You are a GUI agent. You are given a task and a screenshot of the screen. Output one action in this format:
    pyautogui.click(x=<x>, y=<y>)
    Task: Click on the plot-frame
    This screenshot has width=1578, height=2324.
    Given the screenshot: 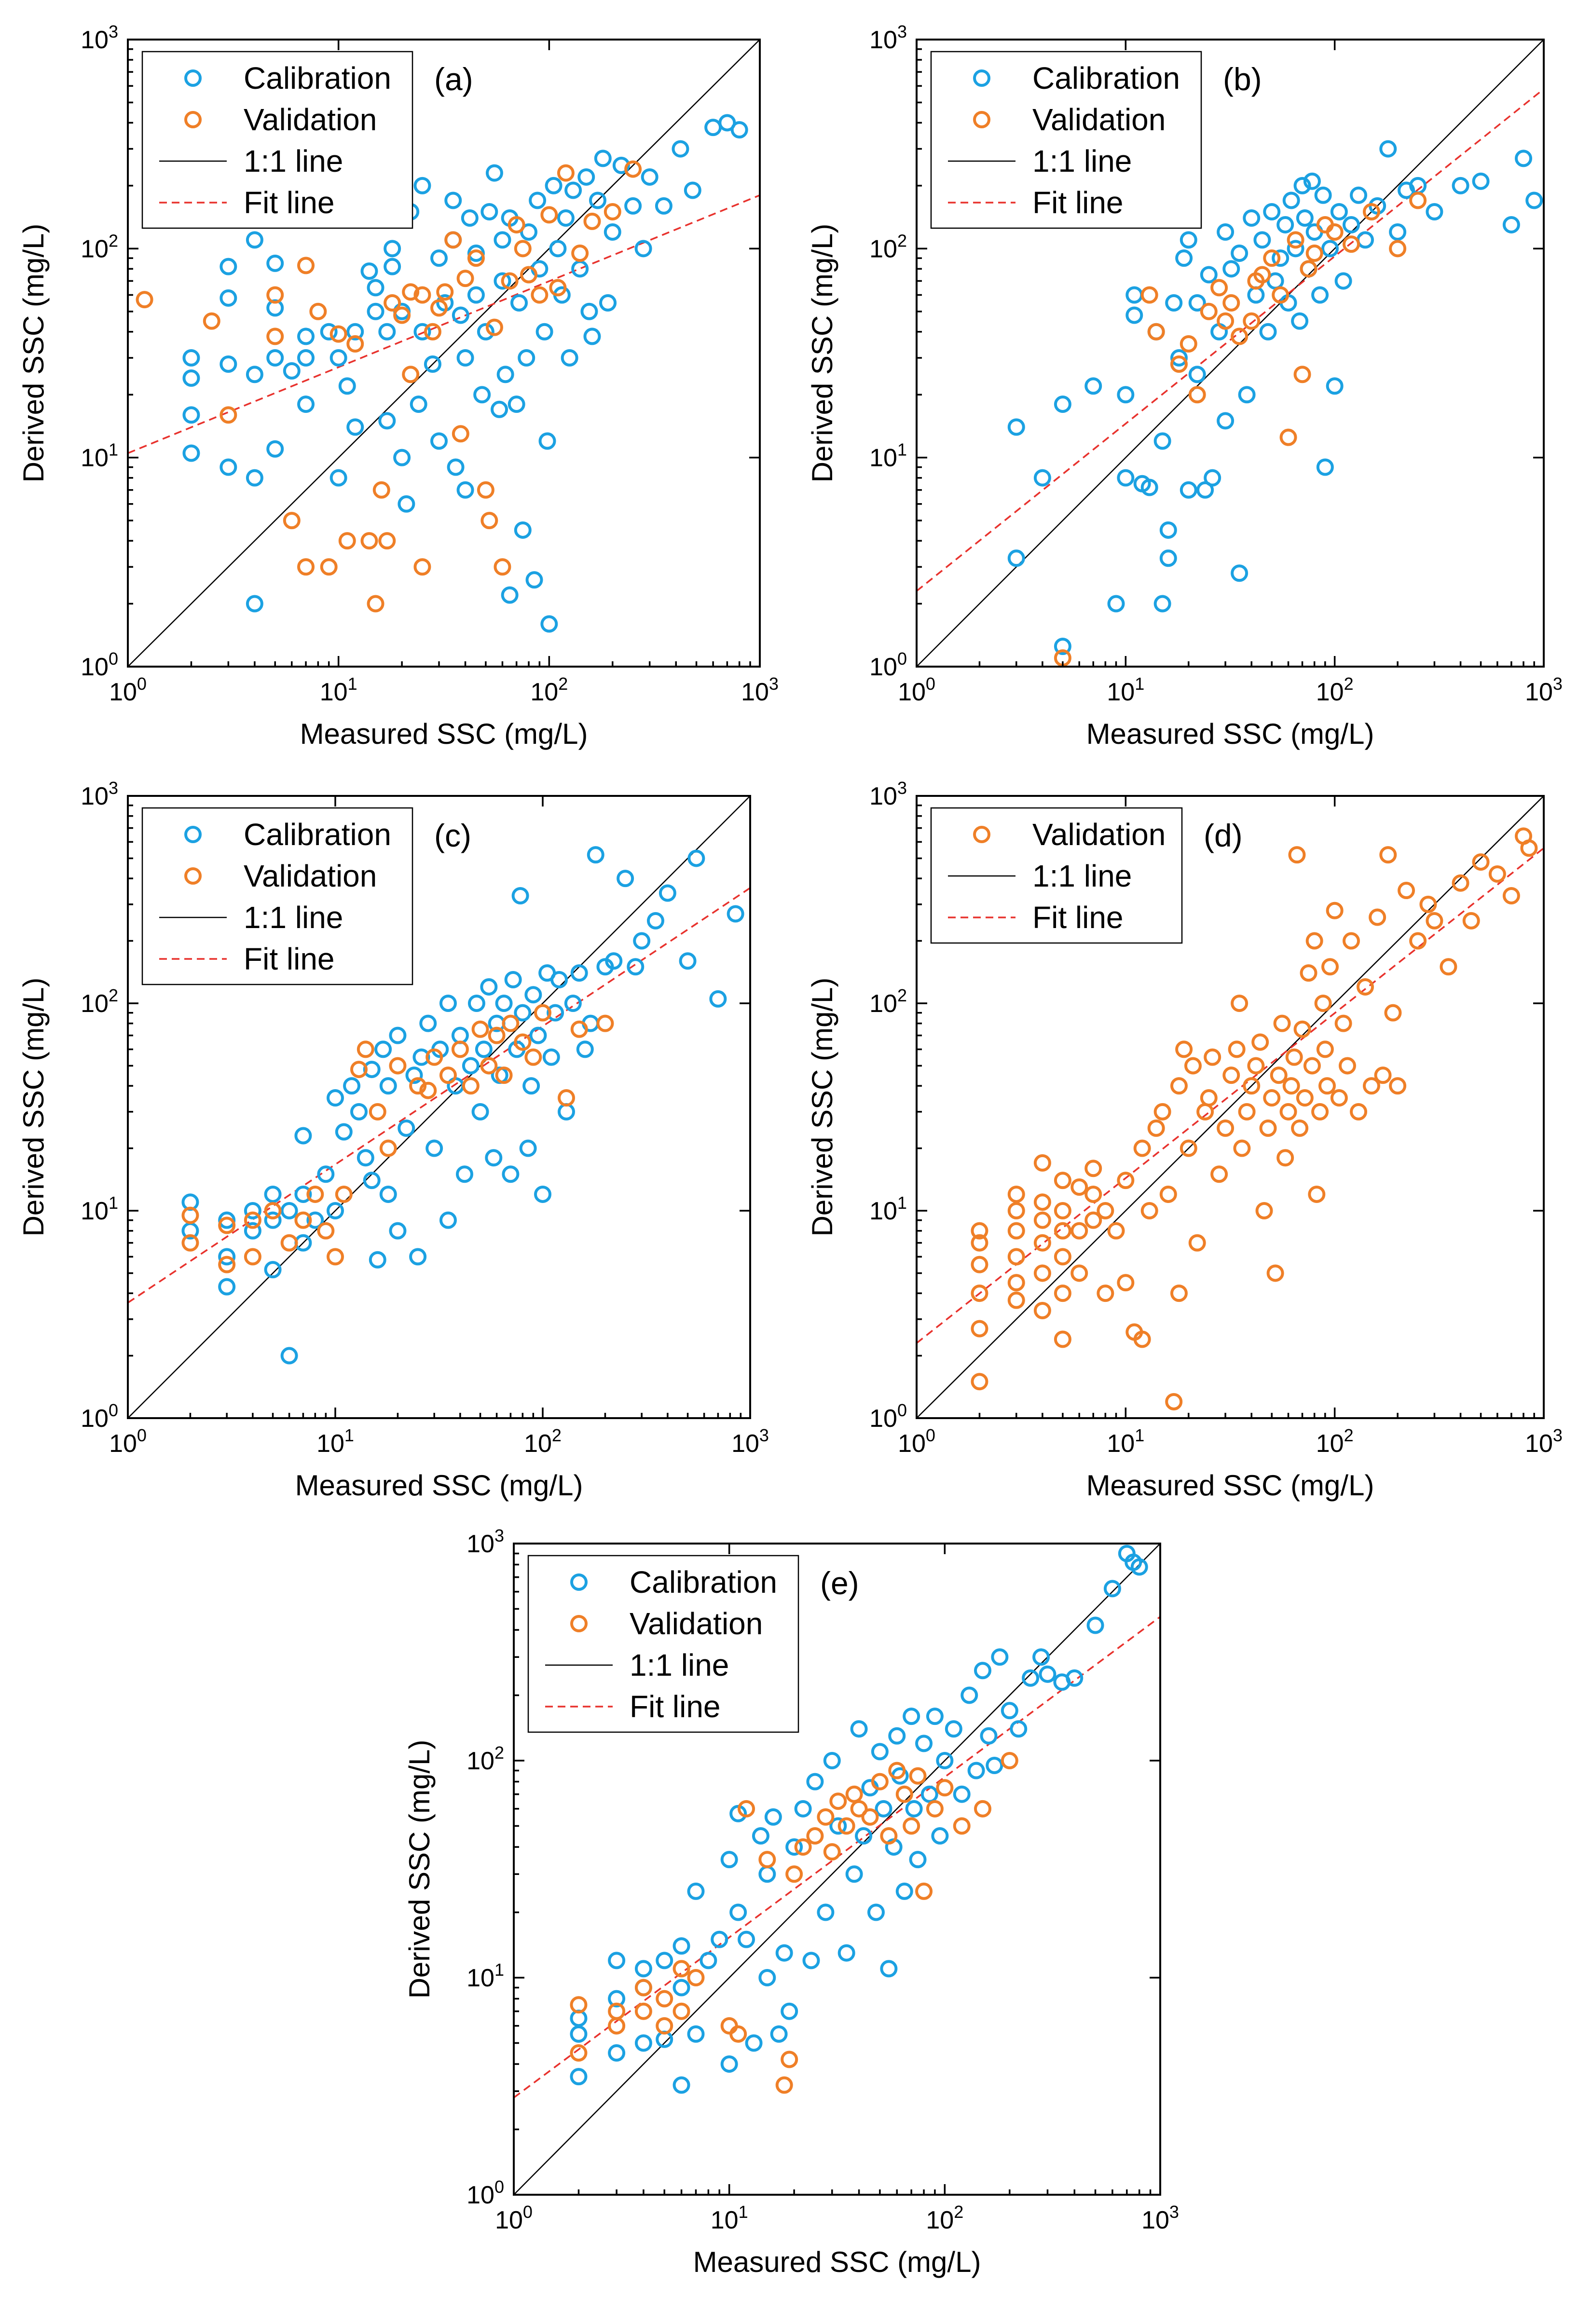 What is the action you would take?
    pyautogui.click(x=837, y=1869)
    